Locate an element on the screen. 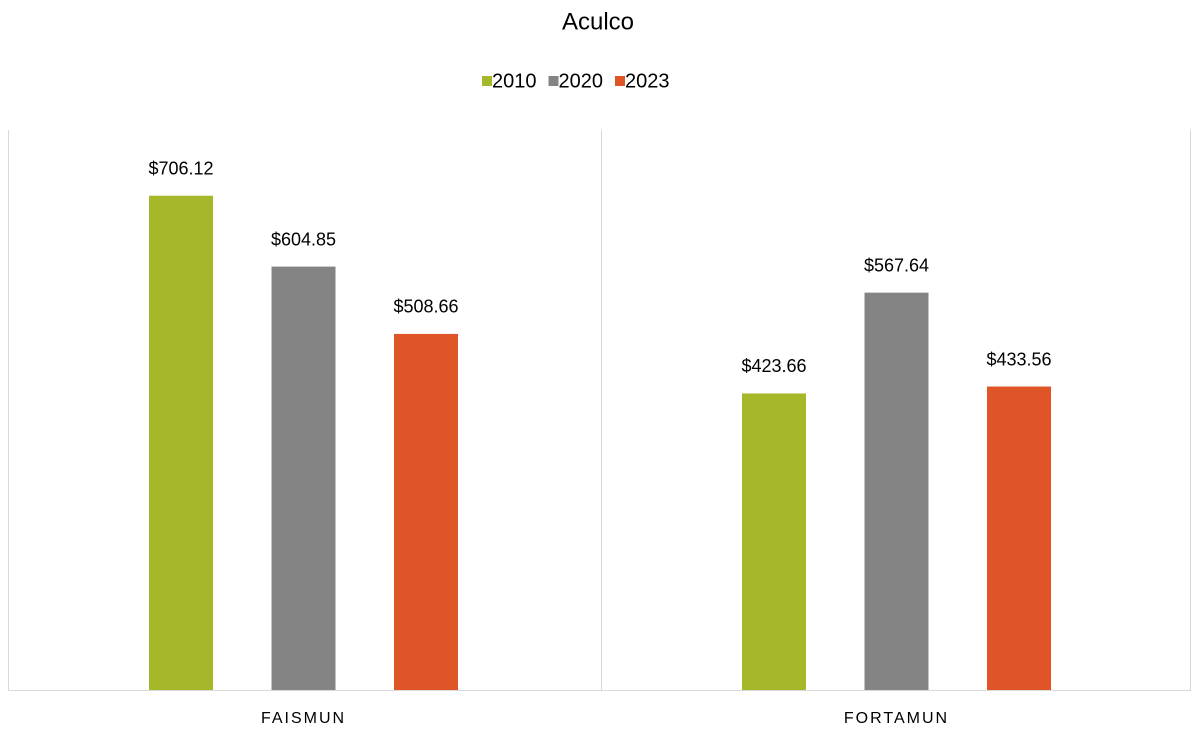 The image size is (1195, 729). data-label: $423.66 is located at coordinates (773, 366).